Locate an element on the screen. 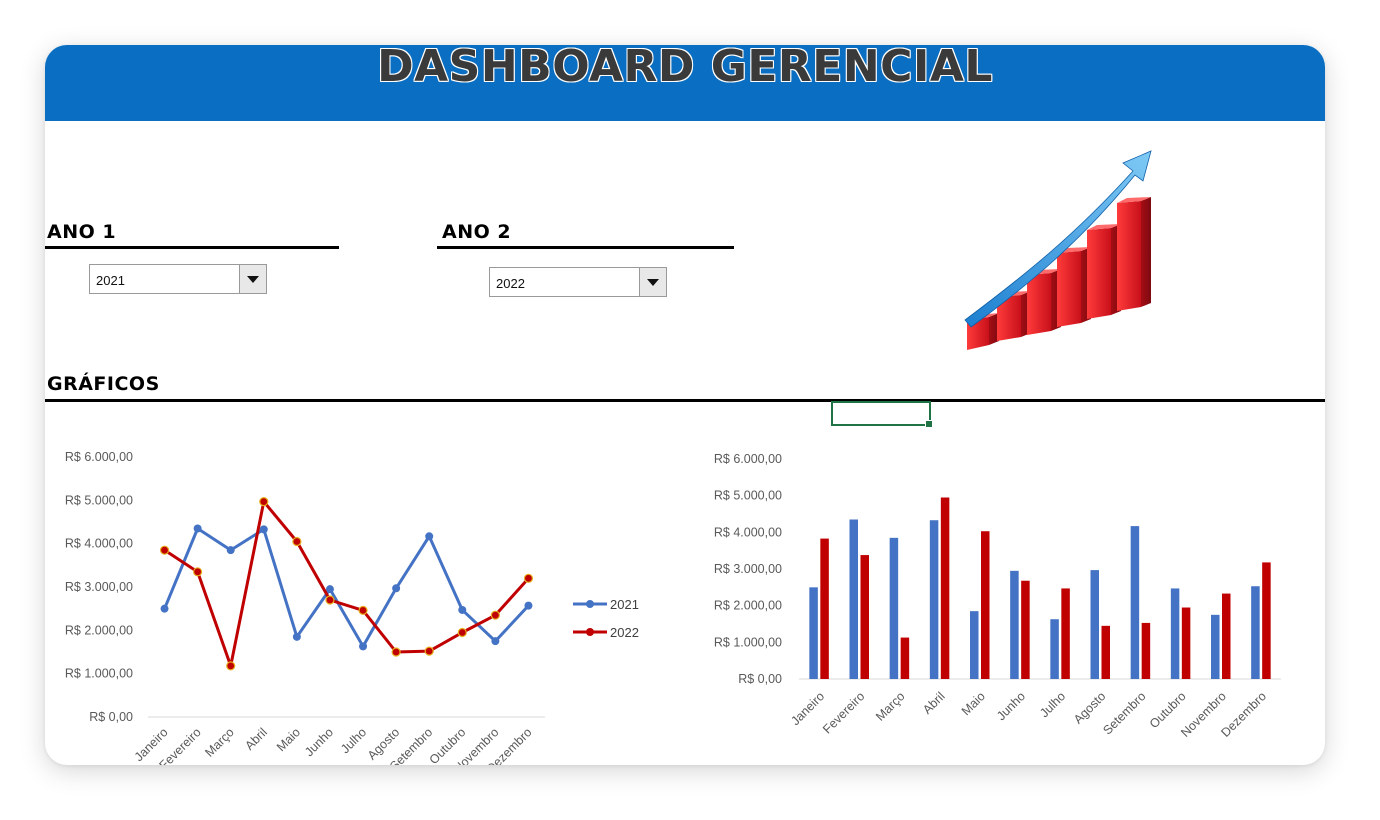 The height and width of the screenshot is (820, 1380). year1-dropdown-button is located at coordinates (253, 279).